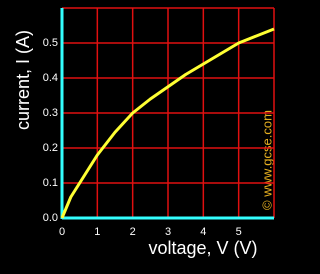 Image resolution: width=320 pixels, height=274 pixels. Describe the element at coordinates (62, 232) in the screenshot. I see `x-tick-label: 0` at that location.